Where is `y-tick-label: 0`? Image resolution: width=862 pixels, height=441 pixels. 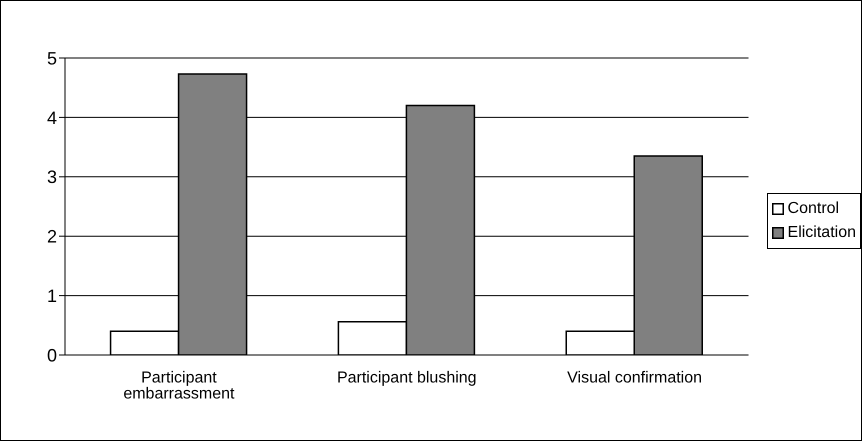
y-tick-label: 0 is located at coordinates (51, 355).